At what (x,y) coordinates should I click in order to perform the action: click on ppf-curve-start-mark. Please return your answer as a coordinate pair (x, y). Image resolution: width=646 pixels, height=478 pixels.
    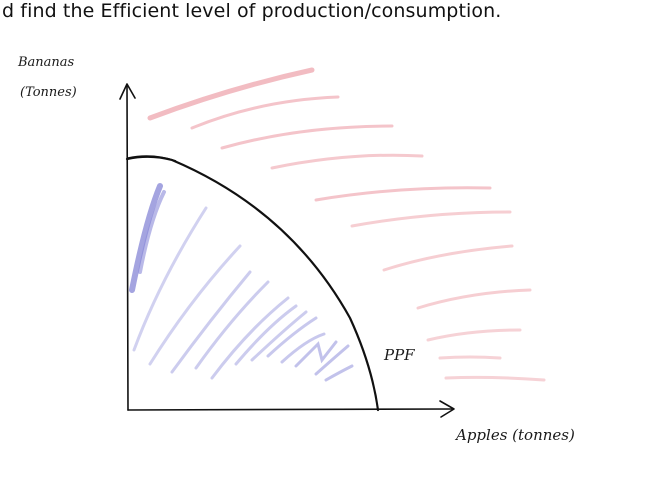
    Looking at the image, I should click on (152, 158).